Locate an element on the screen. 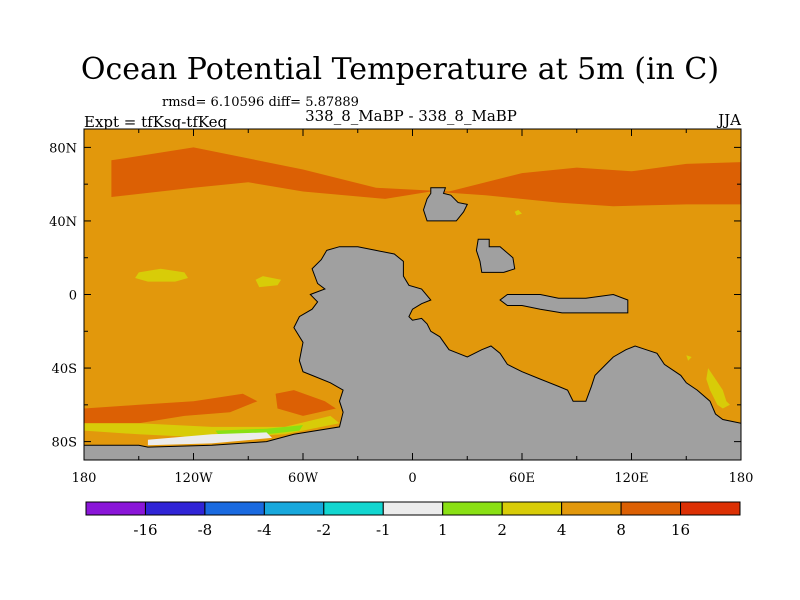  x-tick-label: 60E is located at coordinates (522, 478).